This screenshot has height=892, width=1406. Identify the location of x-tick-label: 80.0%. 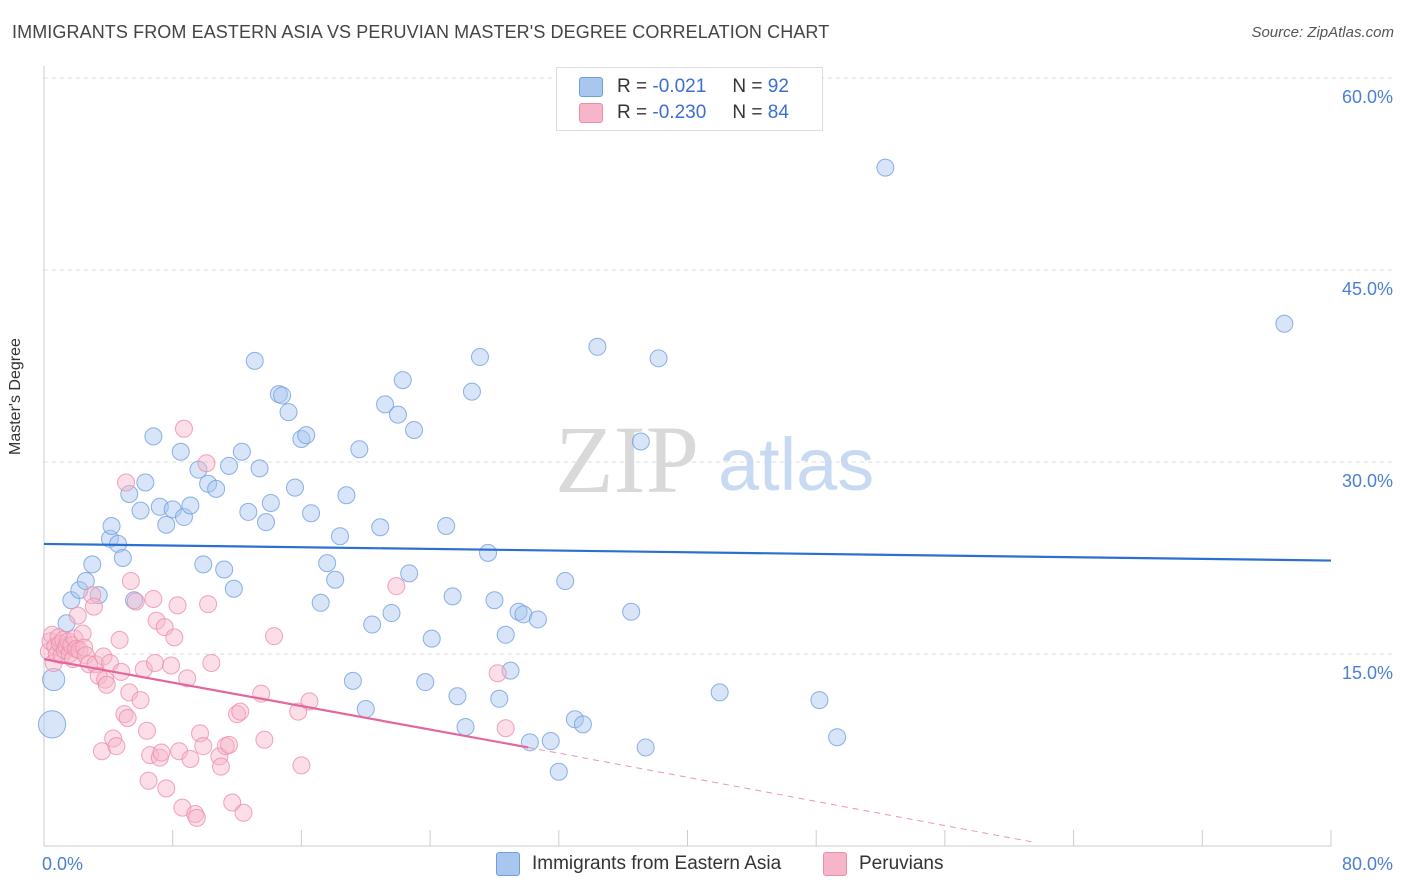
(1367, 864).